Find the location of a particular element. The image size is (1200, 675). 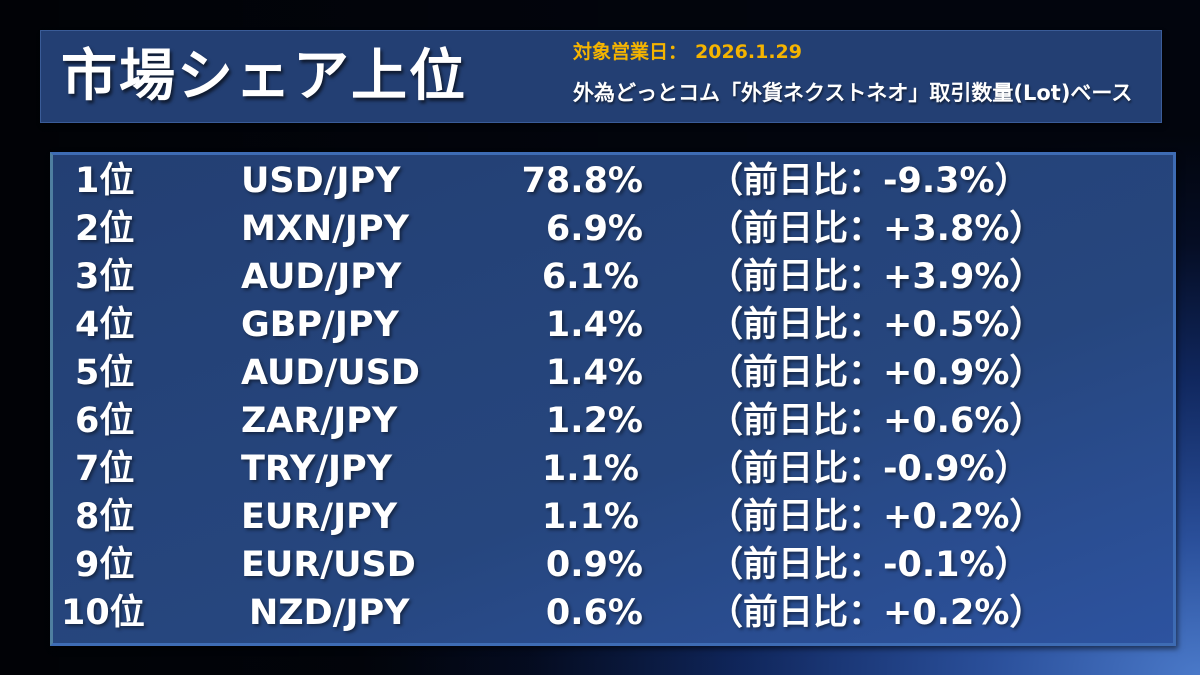

share-value: 0.9% is located at coordinates (594, 565).